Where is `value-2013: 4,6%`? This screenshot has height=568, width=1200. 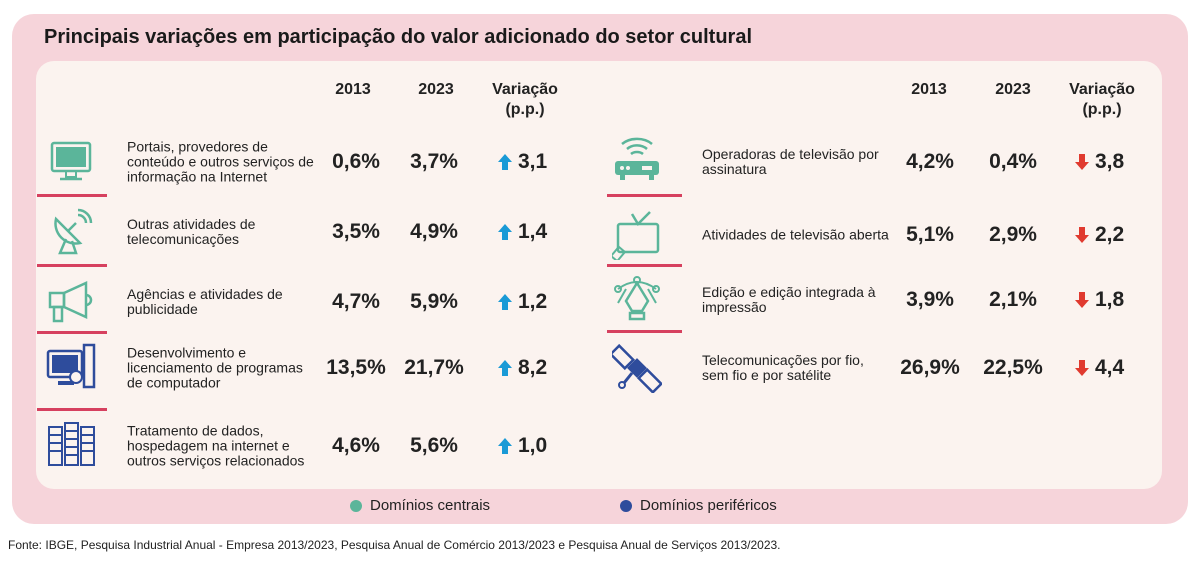 value-2013: 4,6% is located at coordinates (356, 445).